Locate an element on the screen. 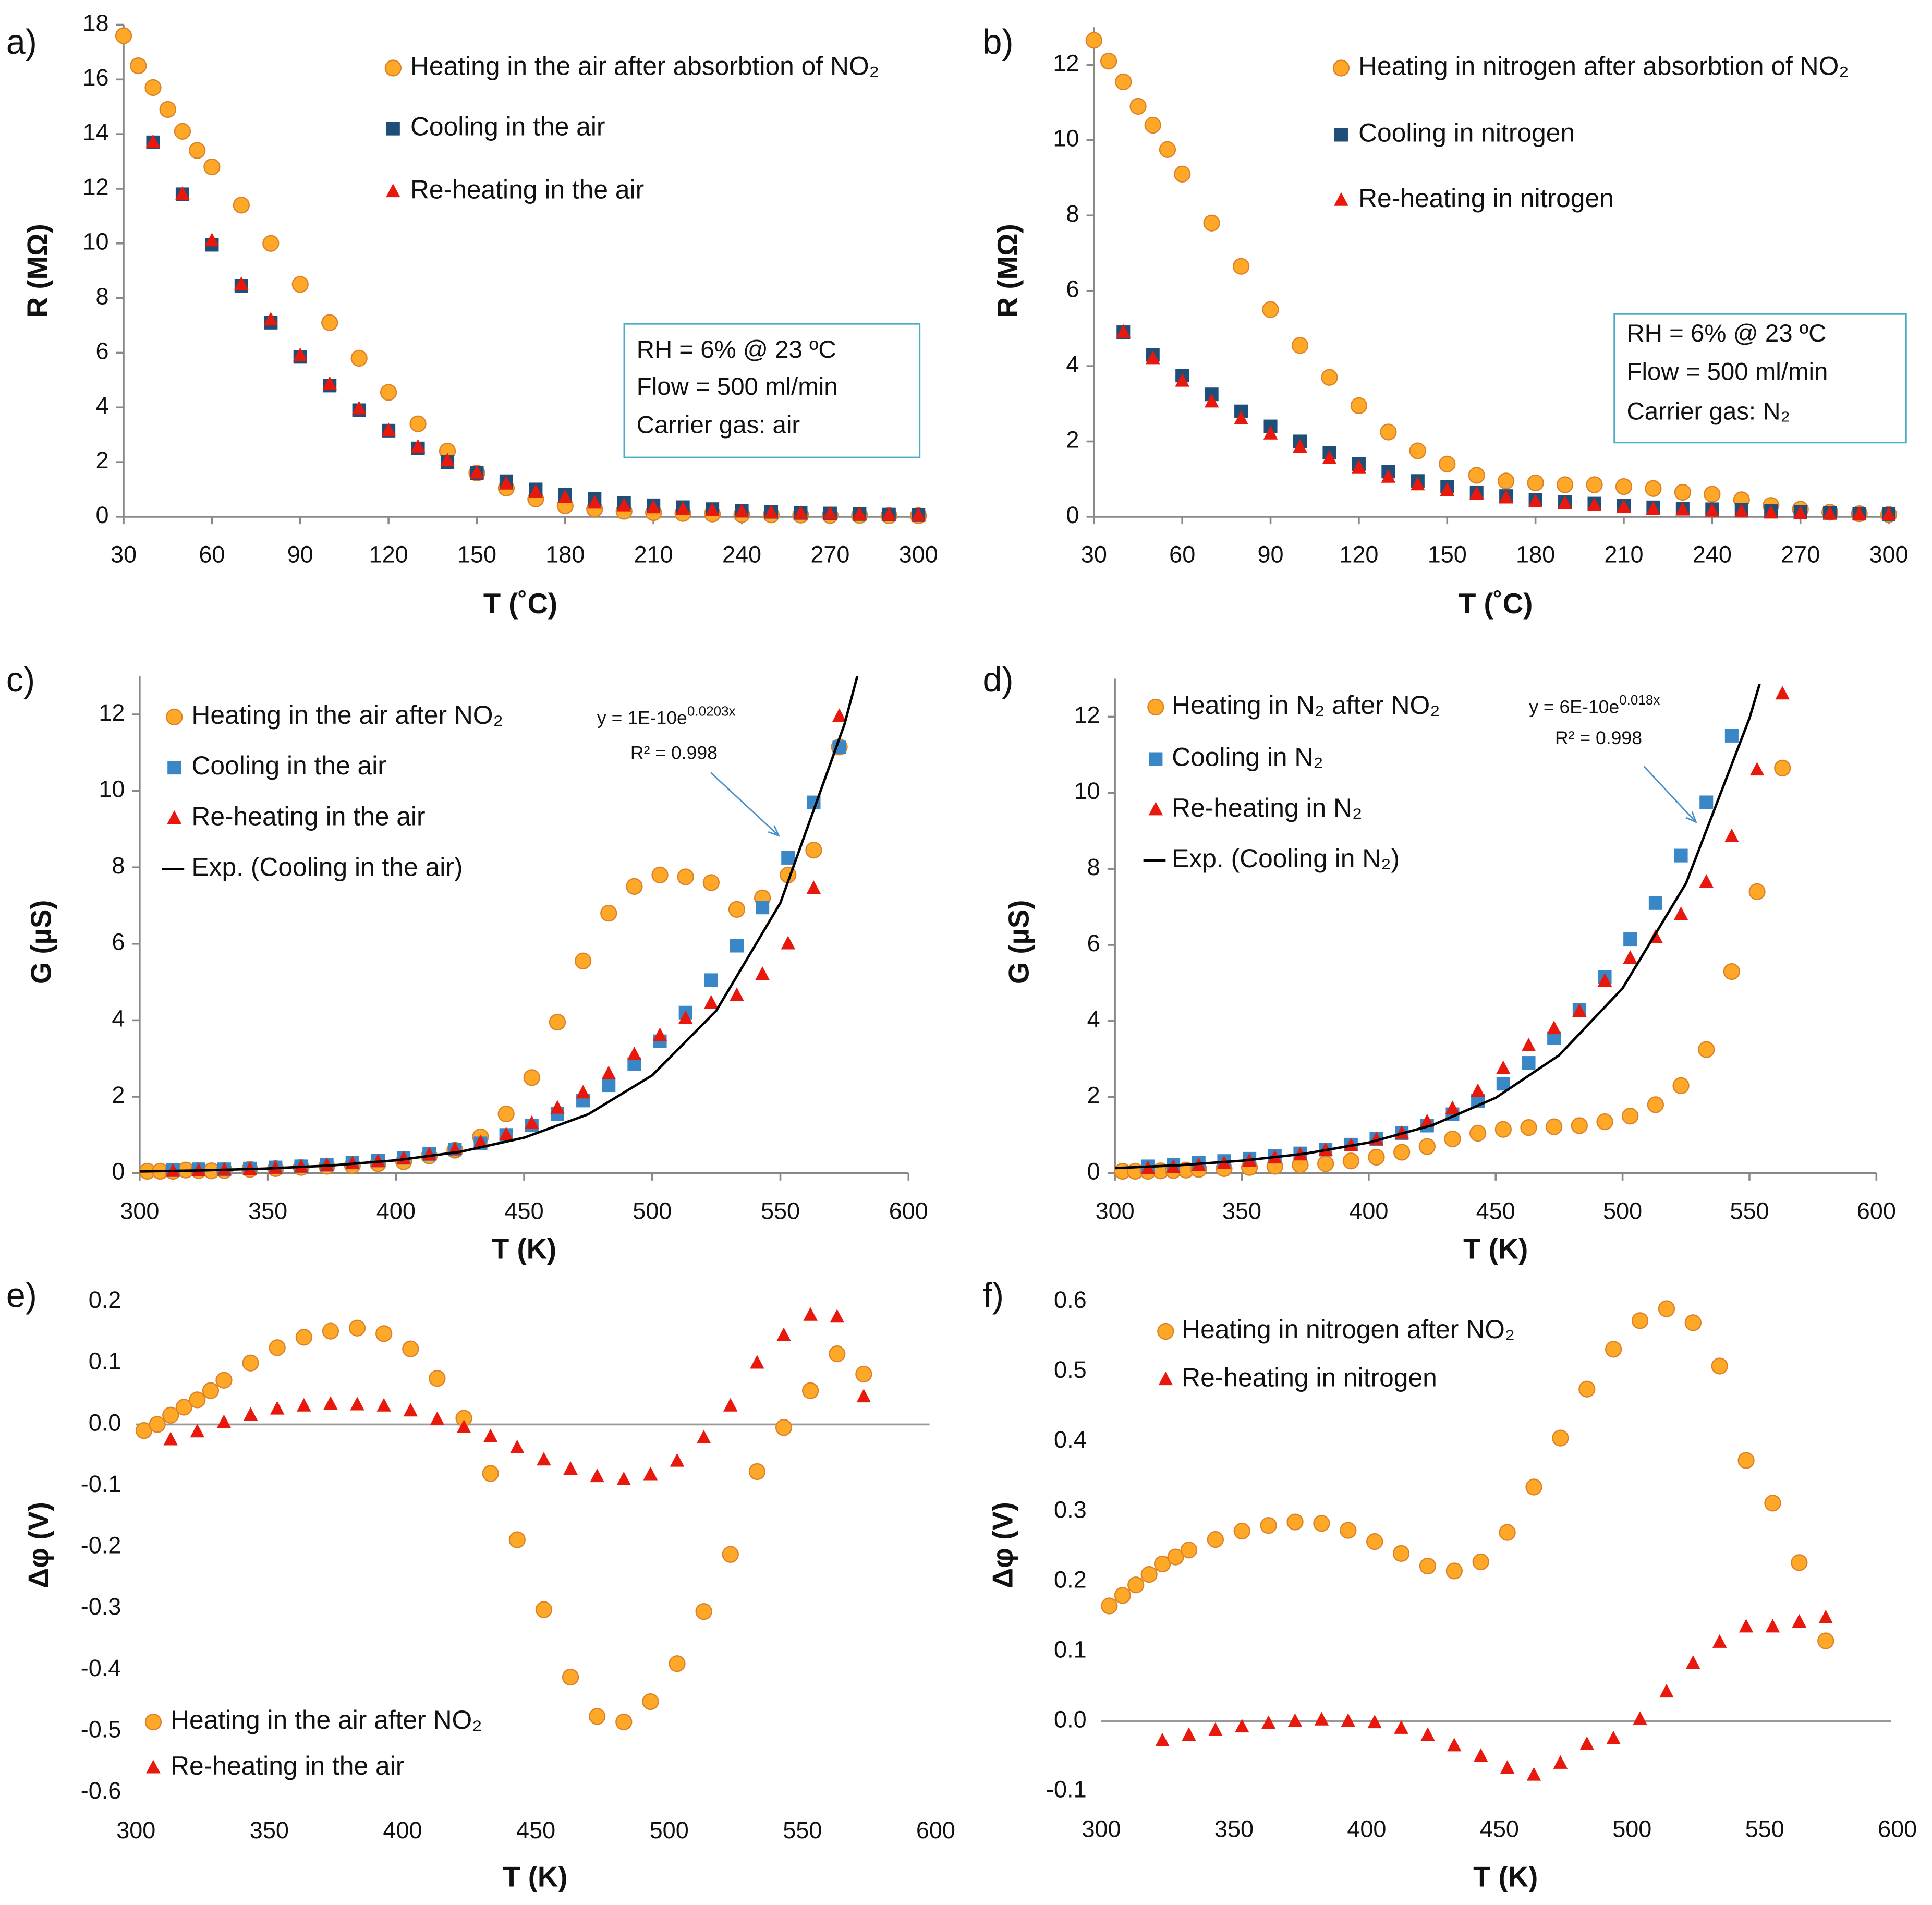  x-tick-label: 400 is located at coordinates (402, 1830).